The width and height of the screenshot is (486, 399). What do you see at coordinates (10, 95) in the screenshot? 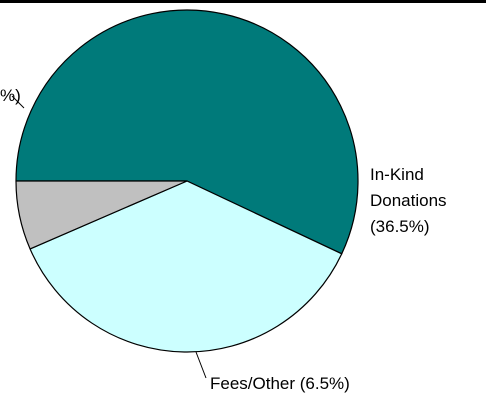
I see `slice-label-left-partial: %)` at bounding box center [10, 95].